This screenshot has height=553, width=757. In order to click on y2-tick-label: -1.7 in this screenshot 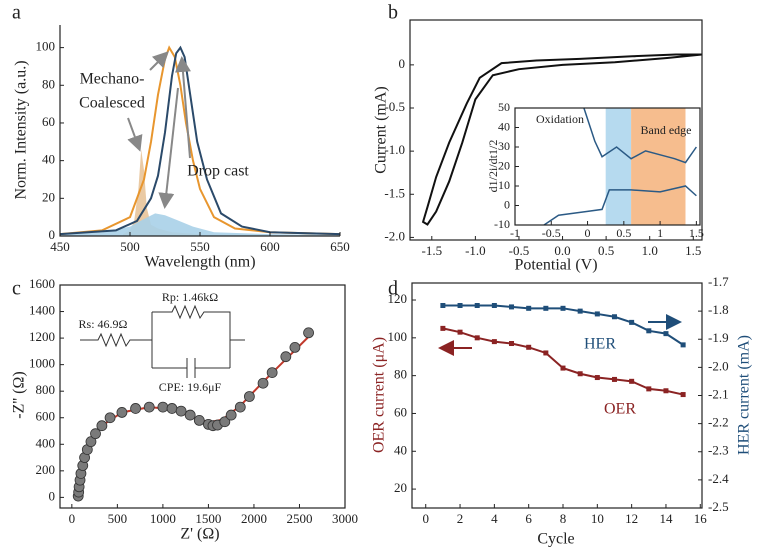, I will do `click(718, 281)`.